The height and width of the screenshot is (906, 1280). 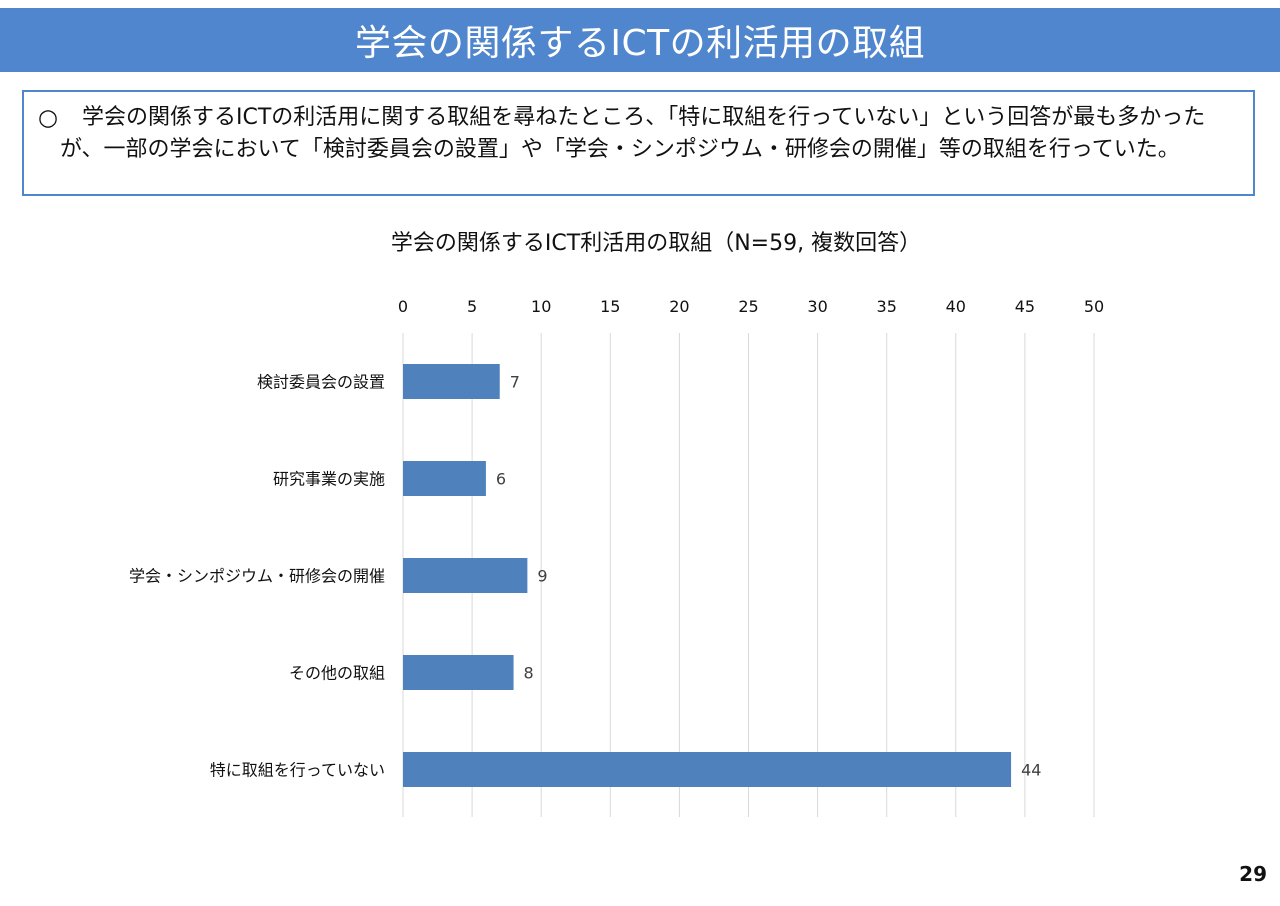 I want to click on data-label: 6, so click(x=501, y=479).